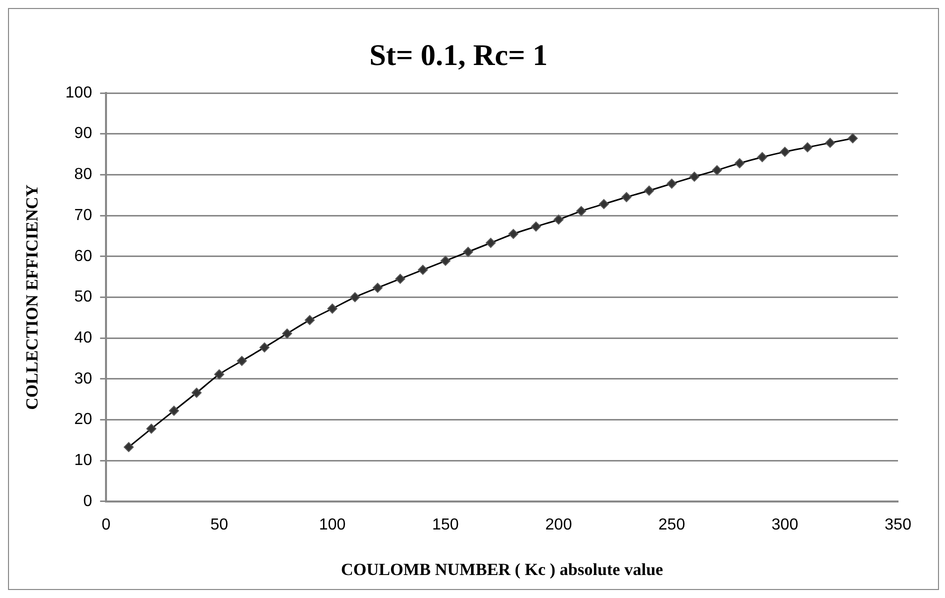 This screenshot has height=598, width=945. What do you see at coordinates (83, 297) in the screenshot?
I see `y-tick-label: 50` at bounding box center [83, 297].